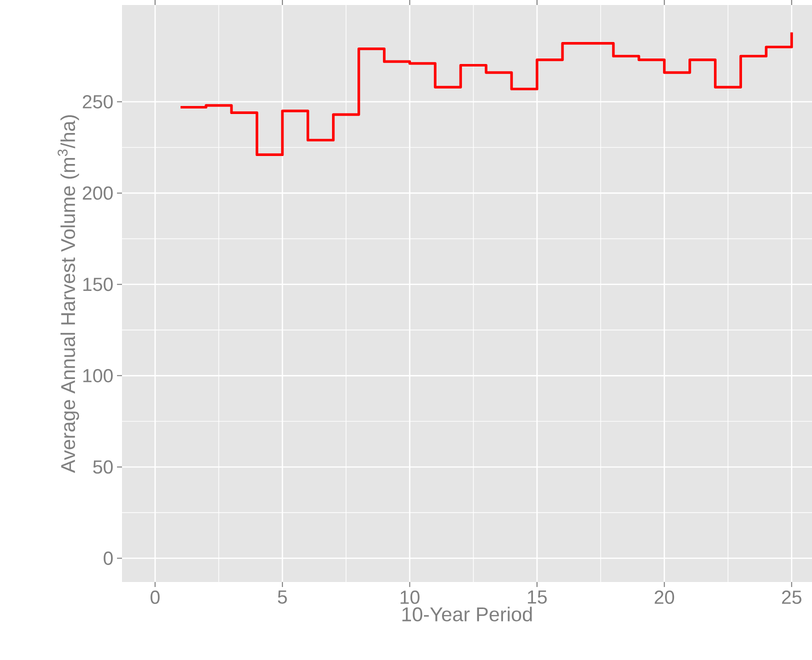 This screenshot has height=660, width=812. I want to click on x-axis-title: 10-Year Period, so click(467, 614).